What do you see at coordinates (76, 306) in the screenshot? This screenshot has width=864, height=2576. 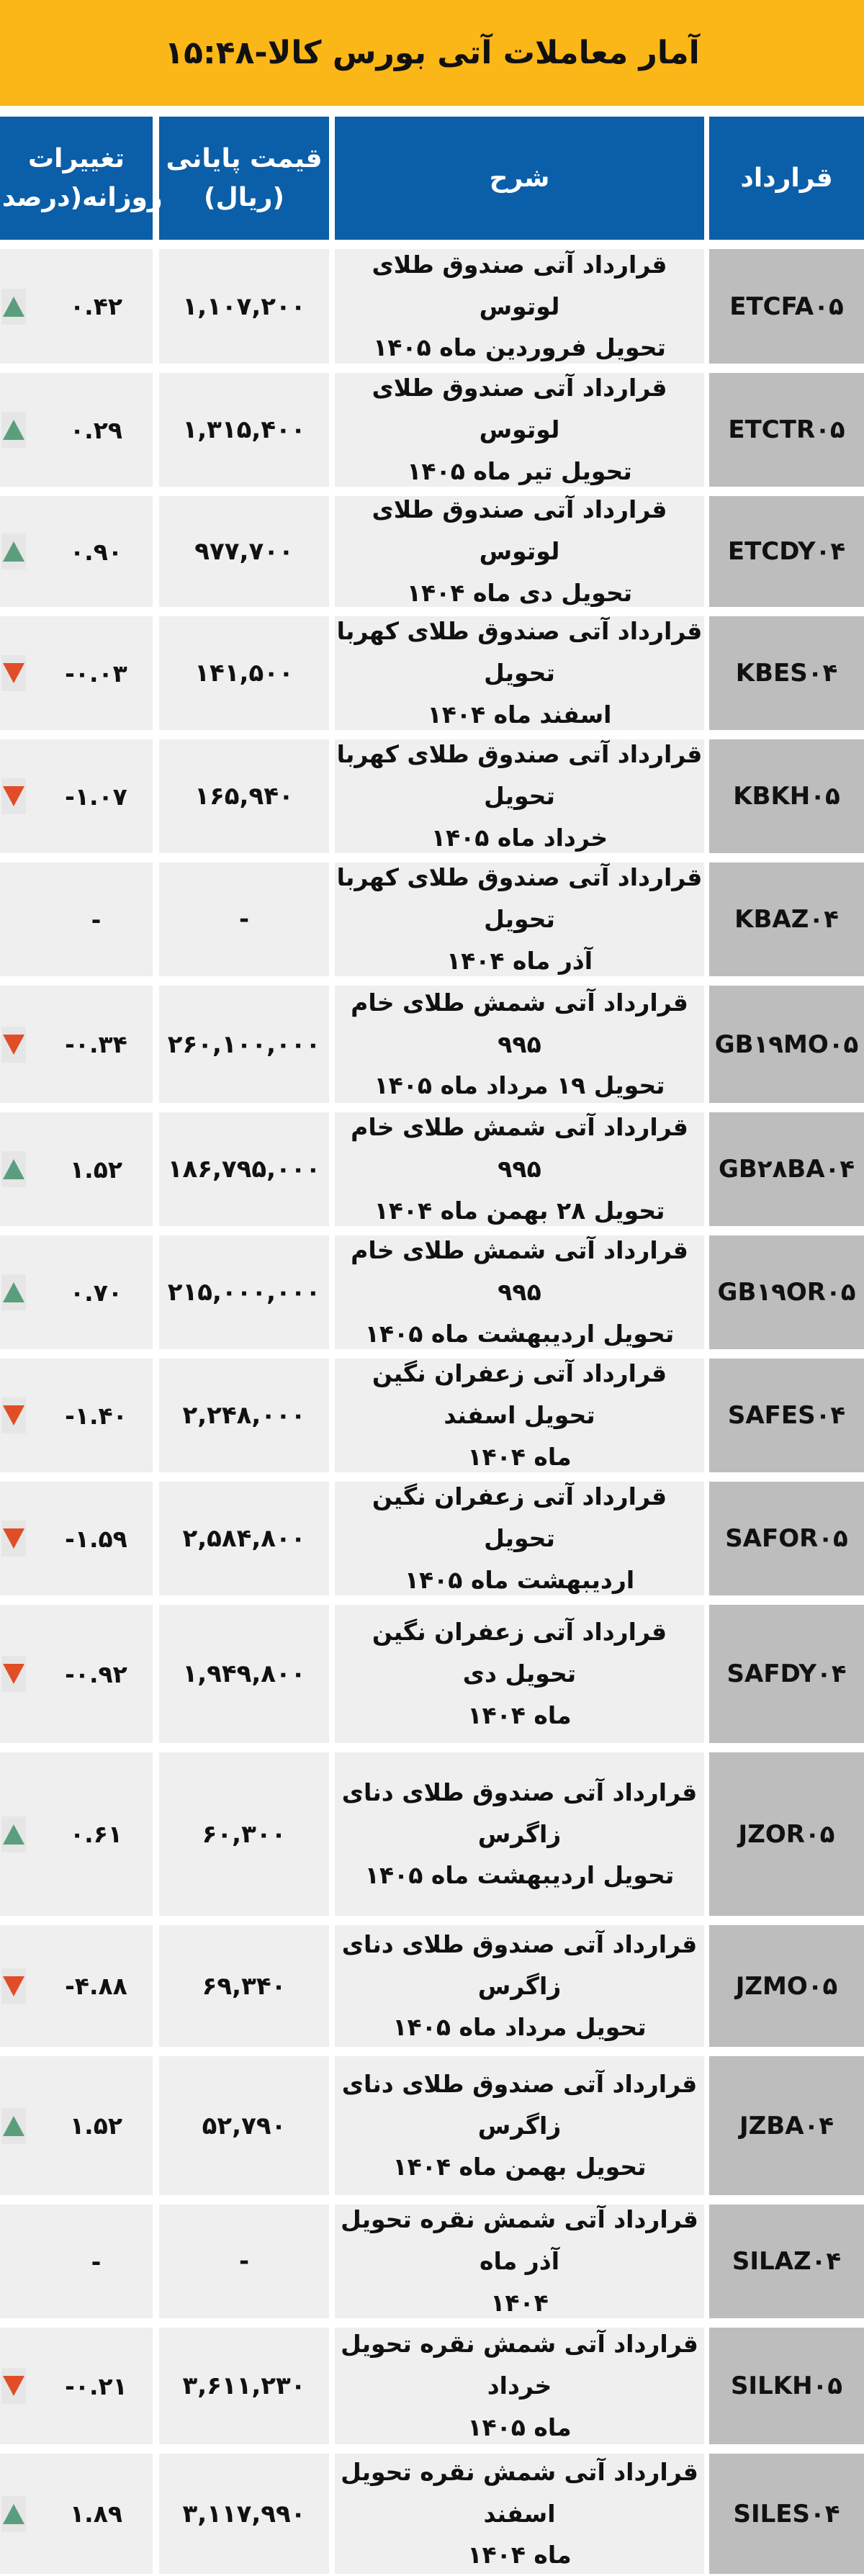 I see `change-cell: ۰.۴۲` at bounding box center [76, 306].